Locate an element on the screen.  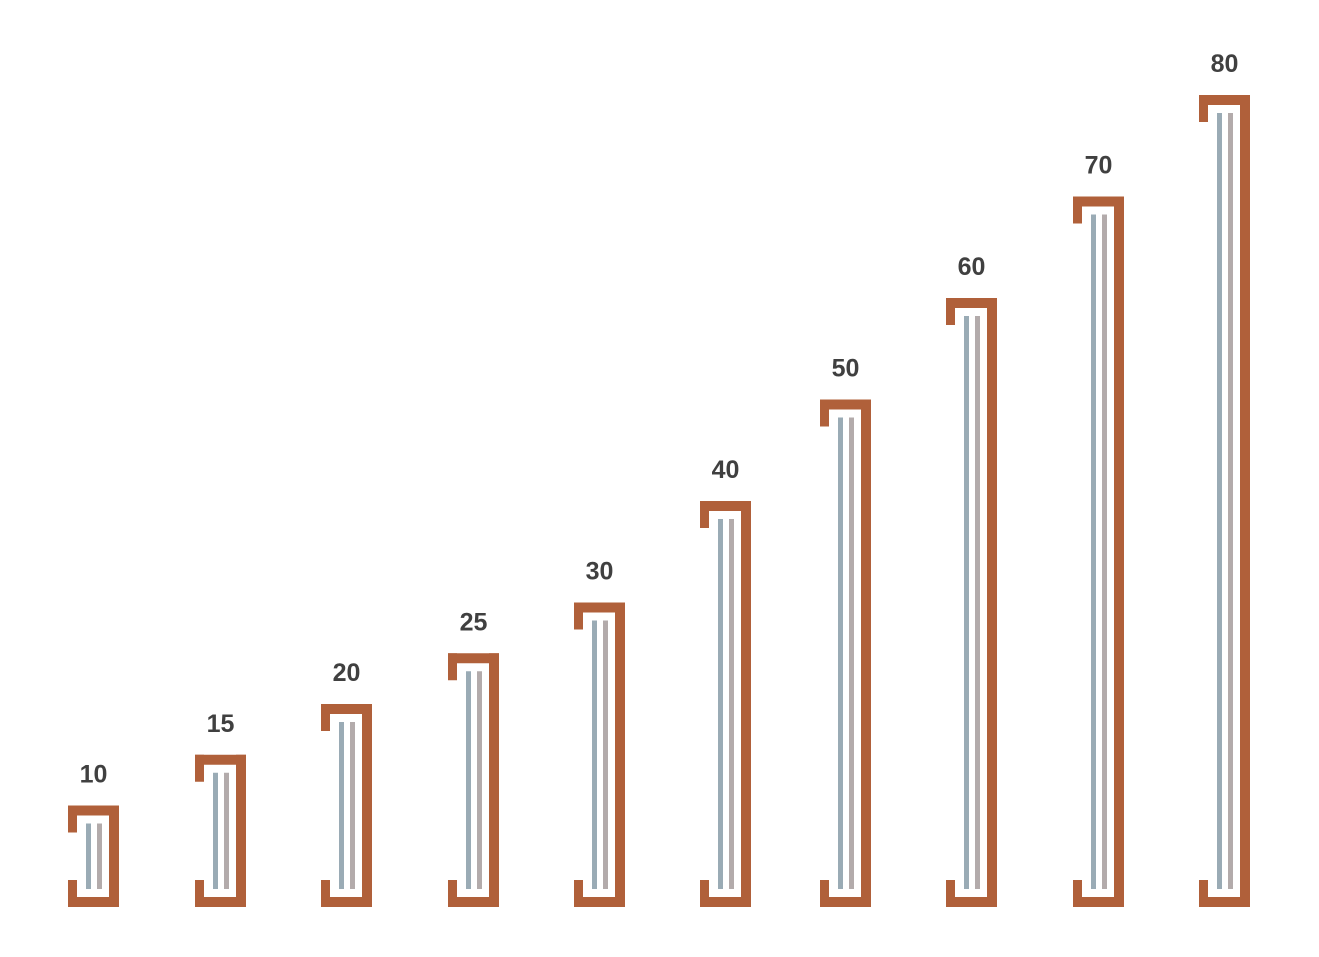
data-label: 70 is located at coordinates (1099, 166).